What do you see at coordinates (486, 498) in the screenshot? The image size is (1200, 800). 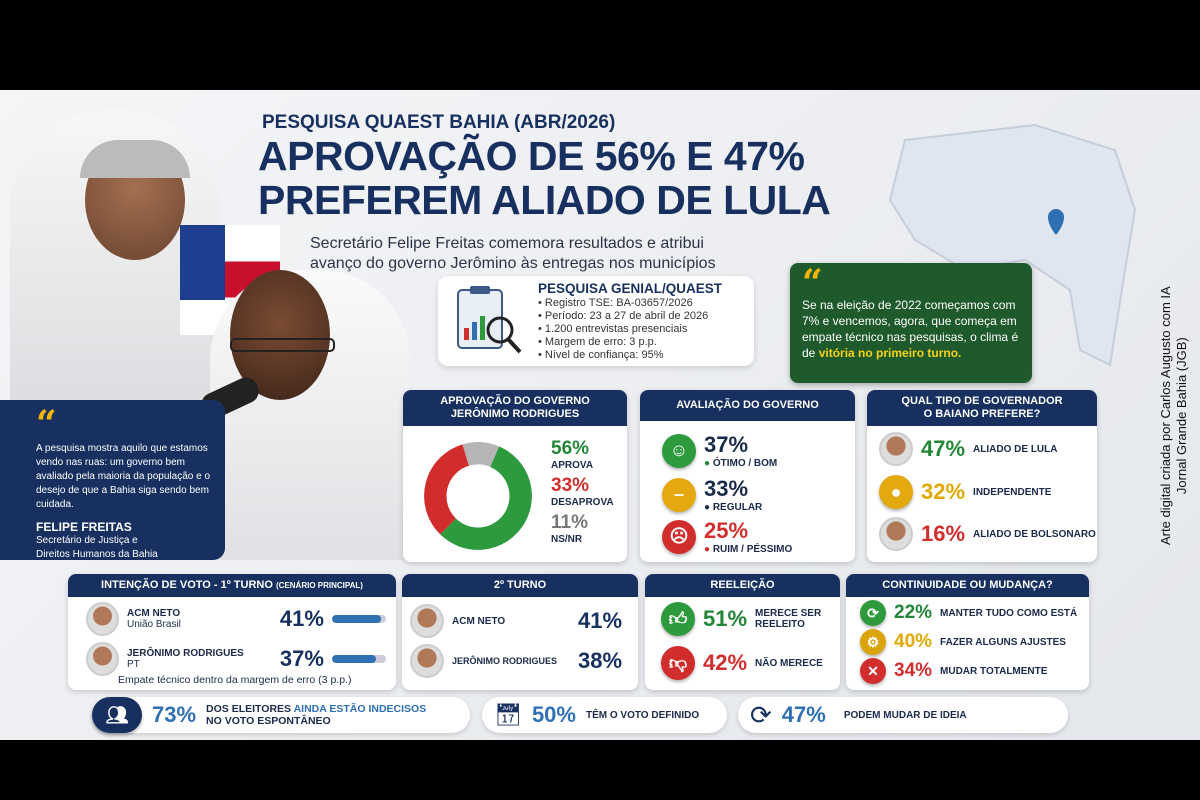 I see `donut-slice-aprova` at bounding box center [486, 498].